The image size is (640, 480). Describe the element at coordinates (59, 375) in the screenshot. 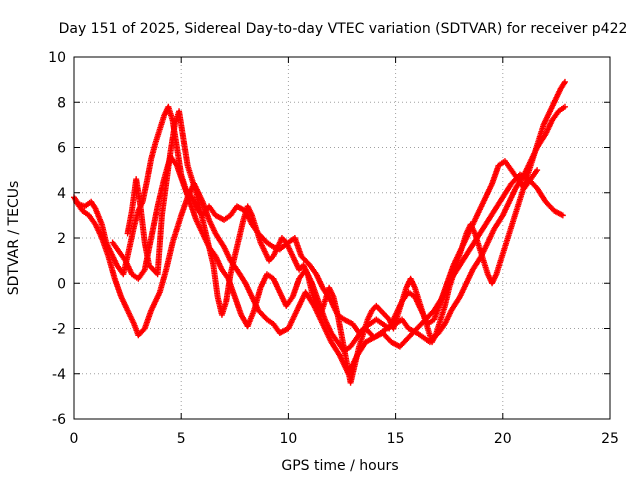

I see `y-tick-label: -4` at that location.